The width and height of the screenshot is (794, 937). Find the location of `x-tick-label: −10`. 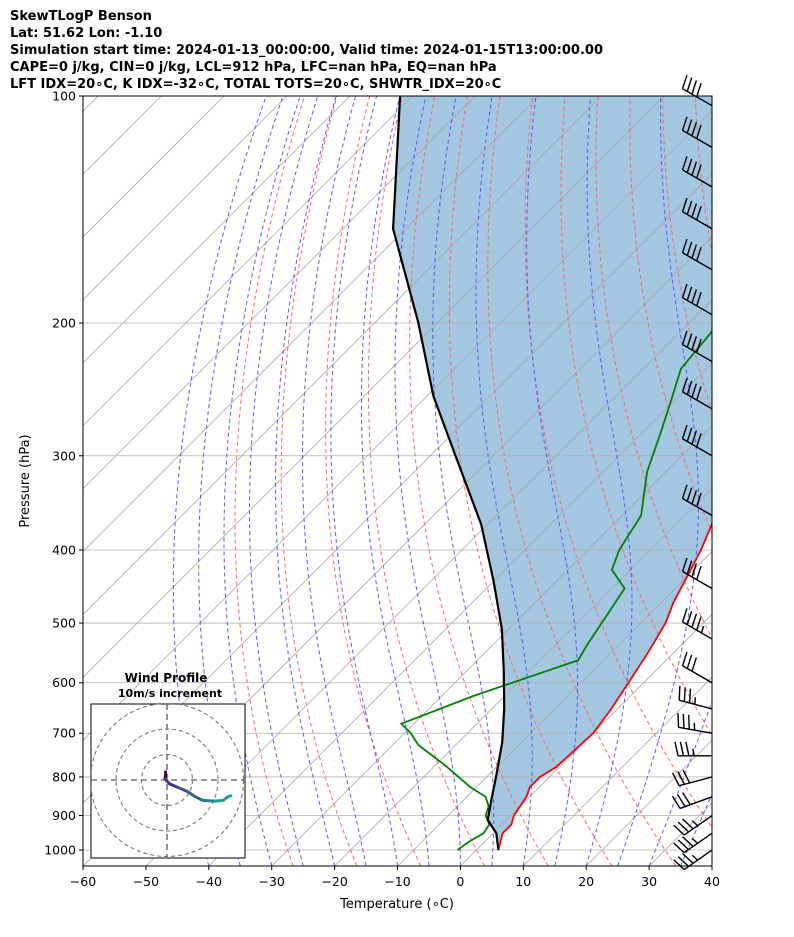

x-tick-label: −10 is located at coordinates (397, 881).